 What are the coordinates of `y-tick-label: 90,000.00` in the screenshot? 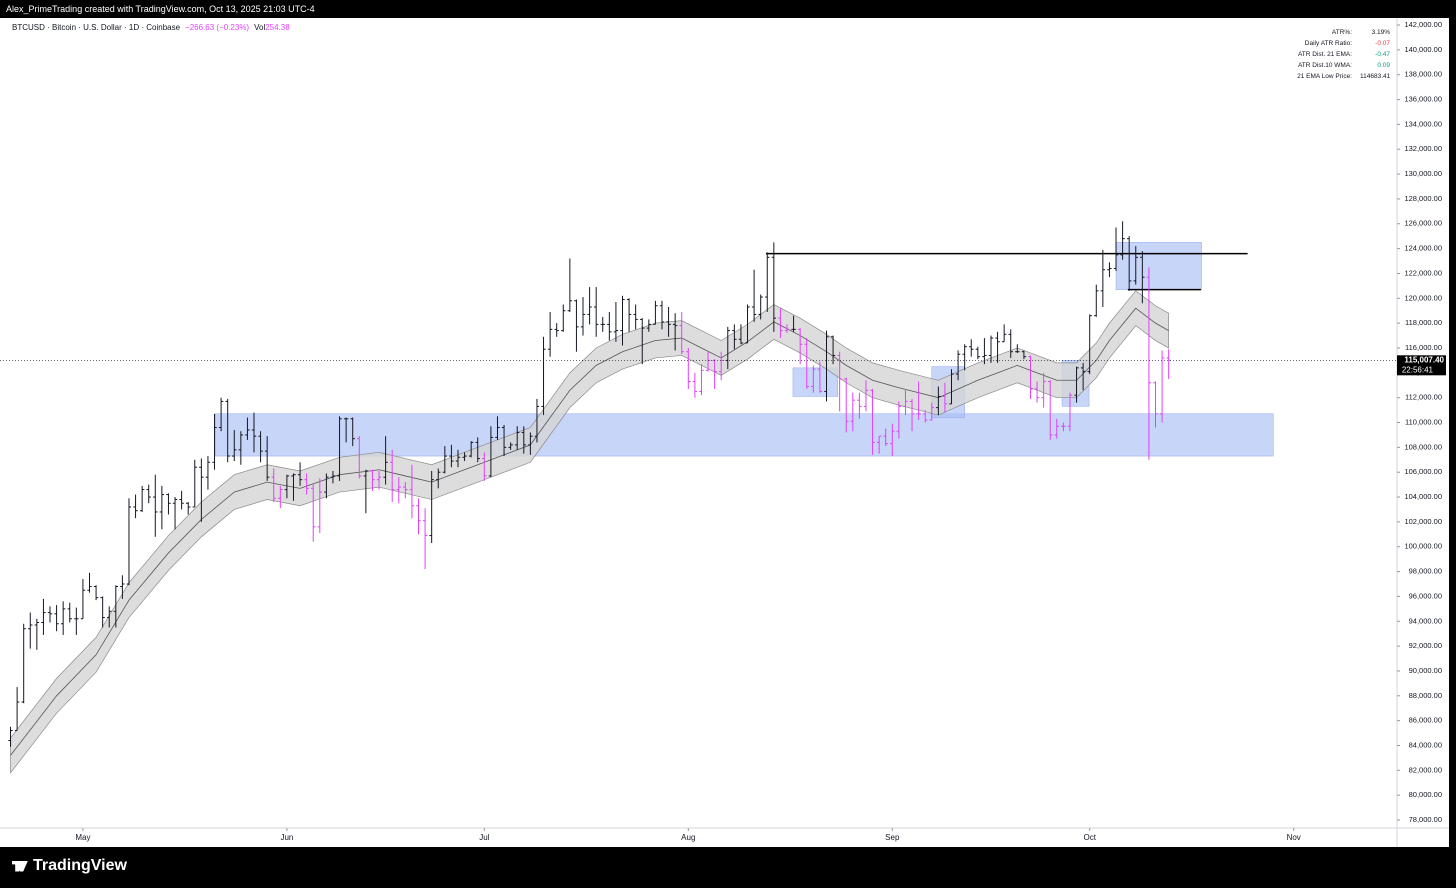 It's located at (1425, 670).